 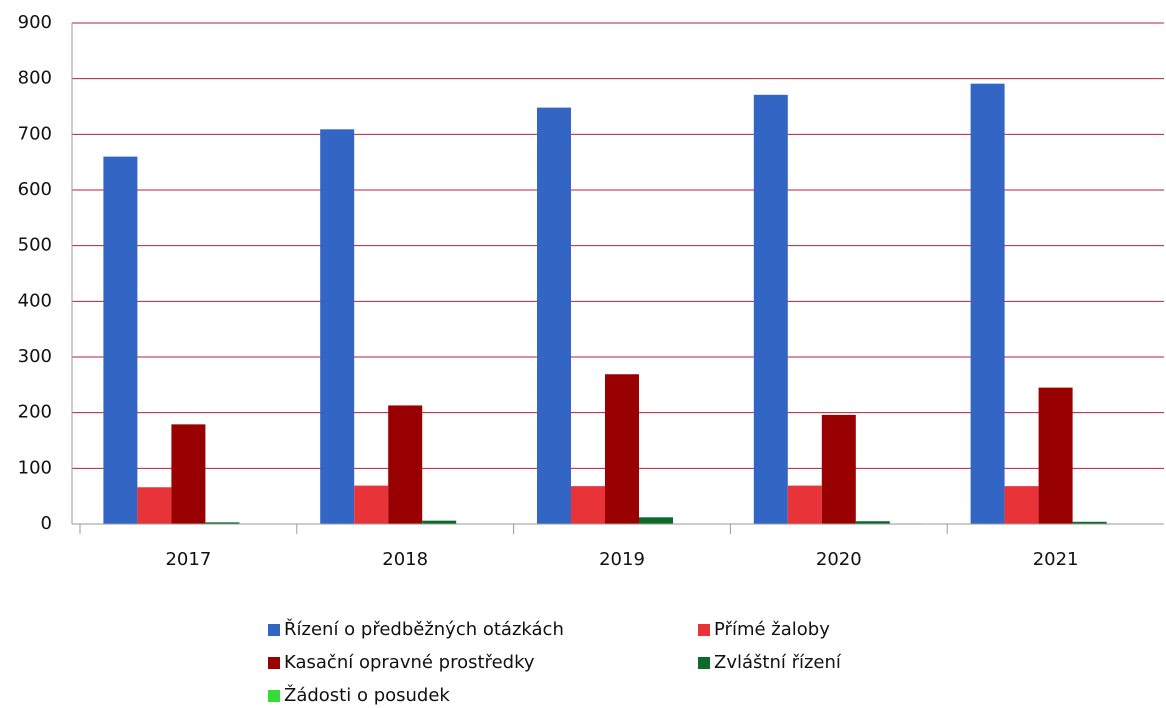 I want to click on y-tick-label: 500, so click(x=35, y=245).